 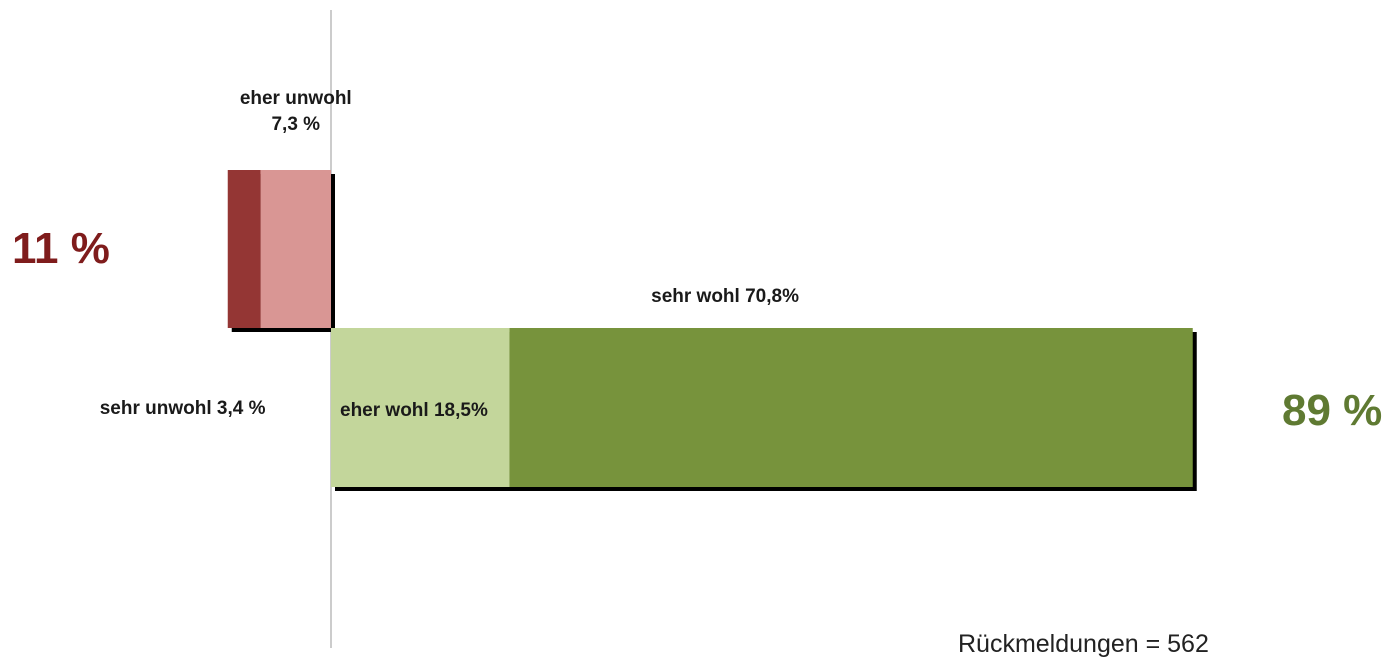 What do you see at coordinates (61, 248) in the screenshot?
I see `total-negative-label: 11 %` at bounding box center [61, 248].